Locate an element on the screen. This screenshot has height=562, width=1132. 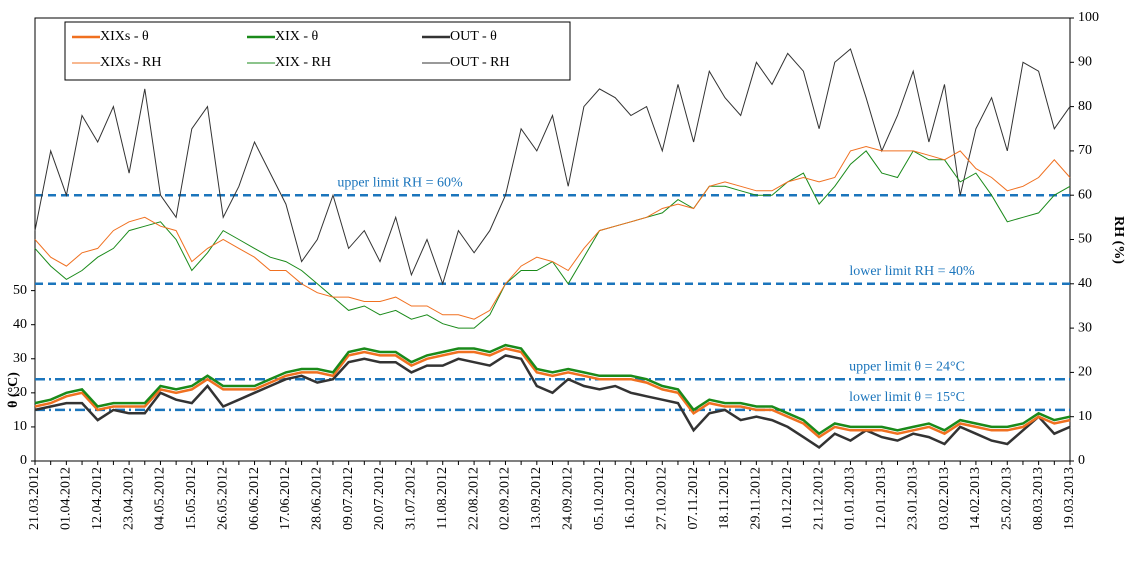
y2-tick-label: 60 is located at coordinates (1085, 194).